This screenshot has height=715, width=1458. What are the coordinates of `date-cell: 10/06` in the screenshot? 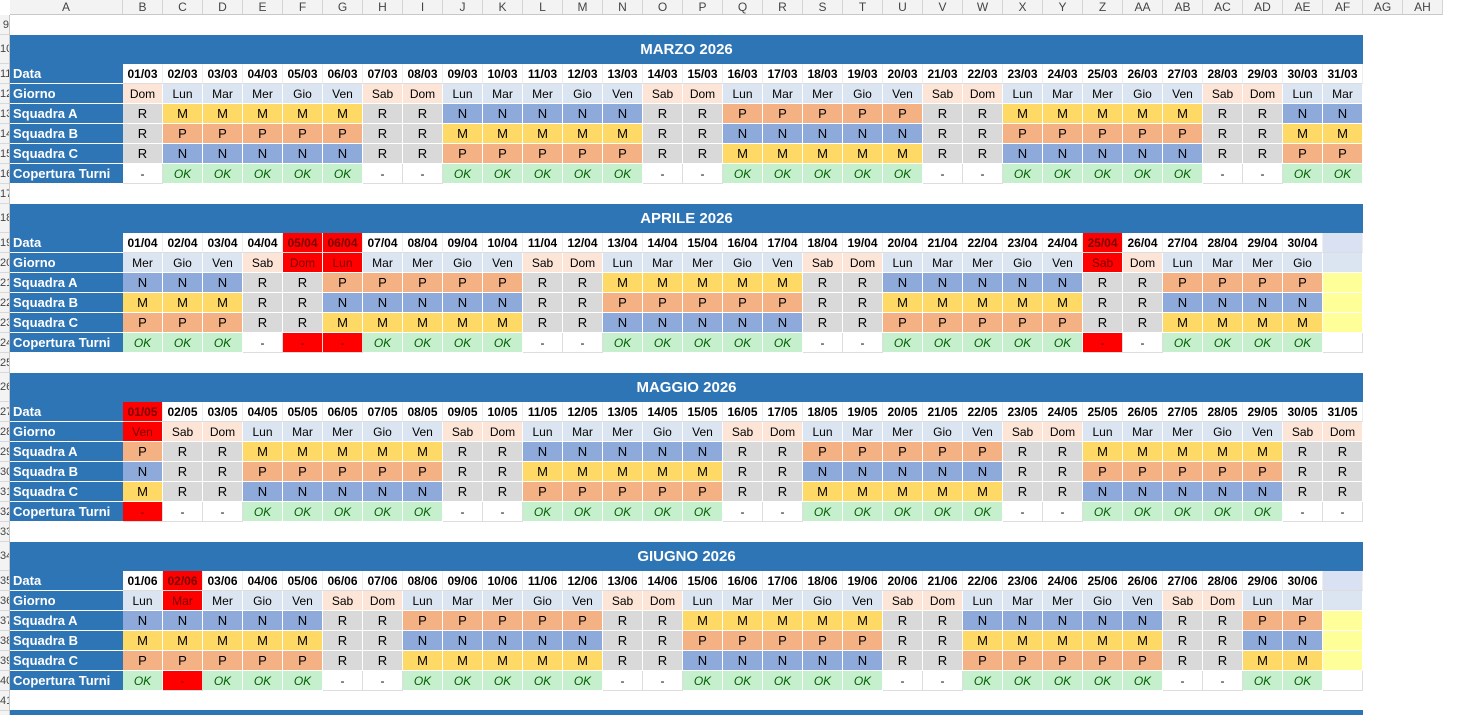 It's located at (503, 581).